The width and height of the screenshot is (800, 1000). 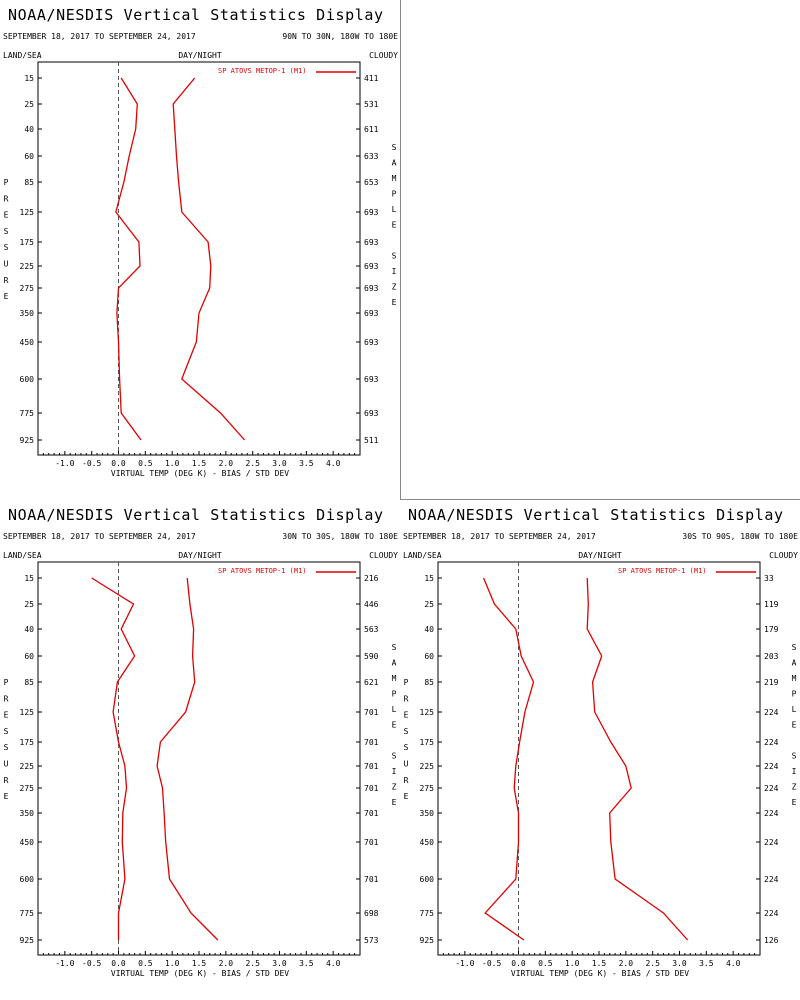 I want to click on pressure-tick-label: 60, so click(x=29, y=656).